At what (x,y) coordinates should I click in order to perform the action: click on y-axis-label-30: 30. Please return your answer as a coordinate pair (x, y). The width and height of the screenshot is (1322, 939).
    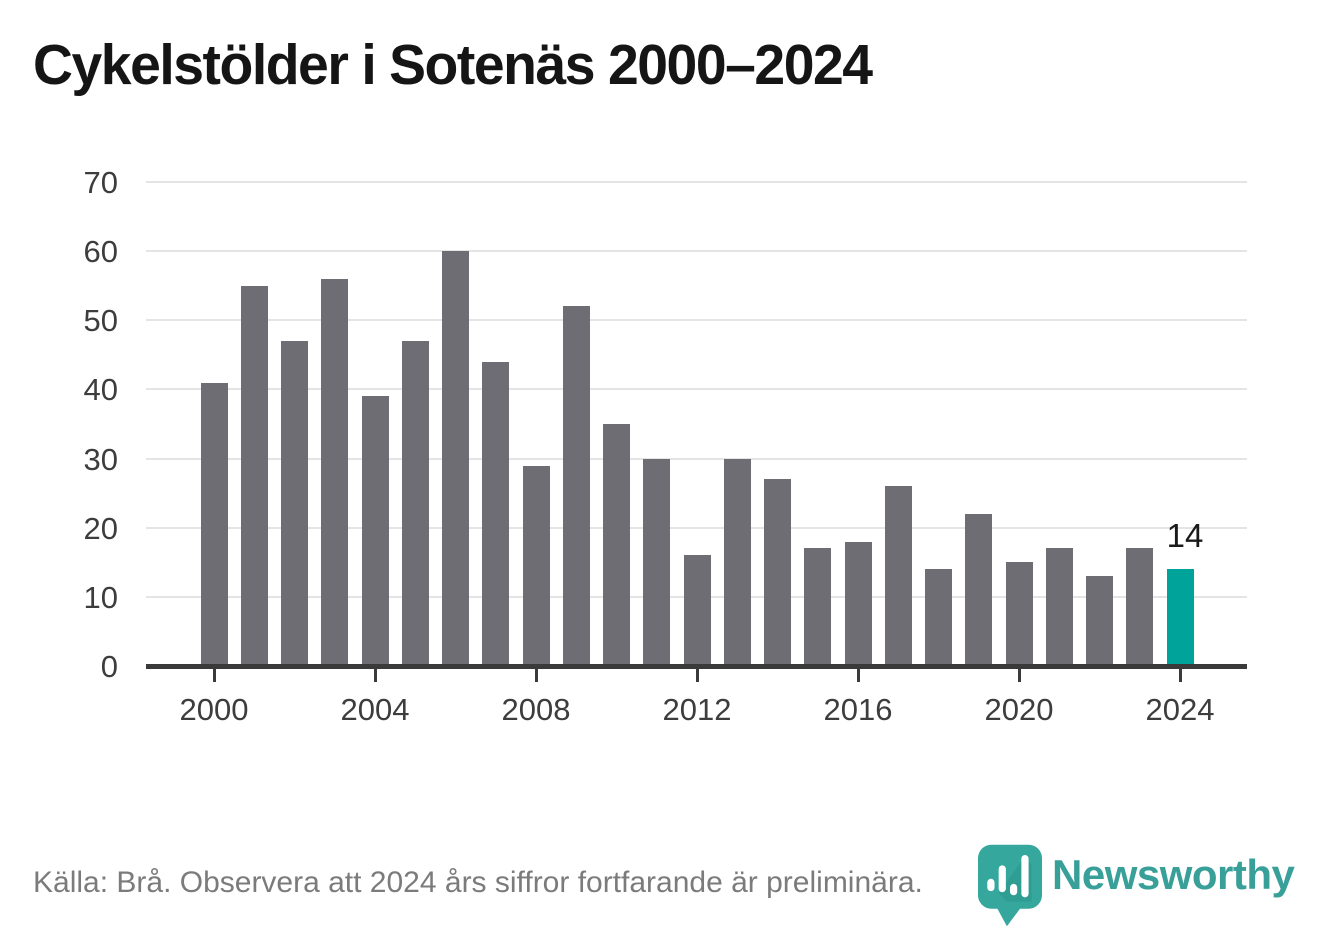
    Looking at the image, I should click on (100, 459).